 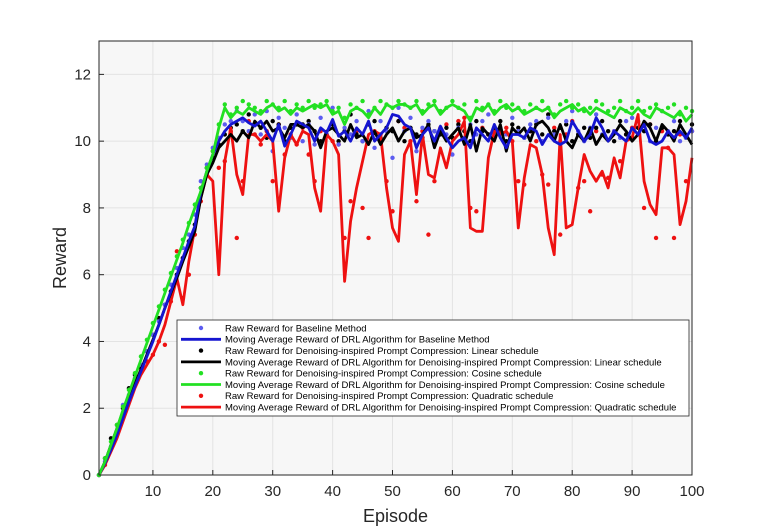 I want to click on x-tick-label: 40, so click(x=332, y=491).